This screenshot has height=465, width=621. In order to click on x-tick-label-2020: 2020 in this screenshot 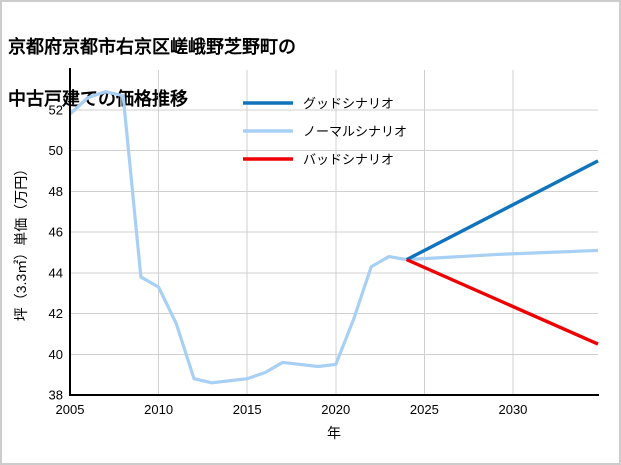, I will do `click(335, 409)`.